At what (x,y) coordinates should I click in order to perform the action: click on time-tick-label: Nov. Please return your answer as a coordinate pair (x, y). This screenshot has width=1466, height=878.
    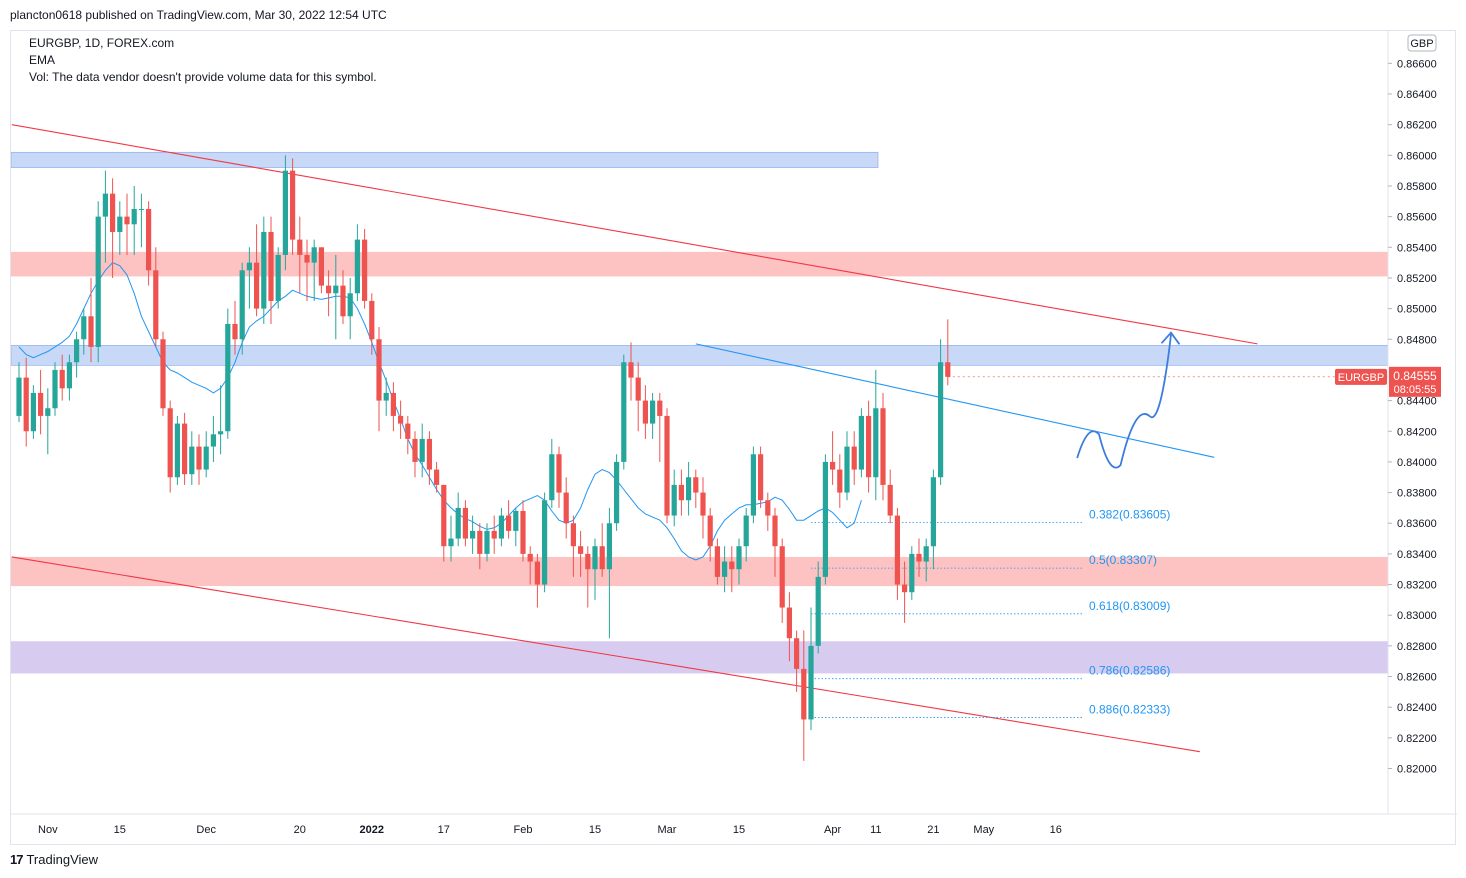
    Looking at the image, I should click on (48, 830).